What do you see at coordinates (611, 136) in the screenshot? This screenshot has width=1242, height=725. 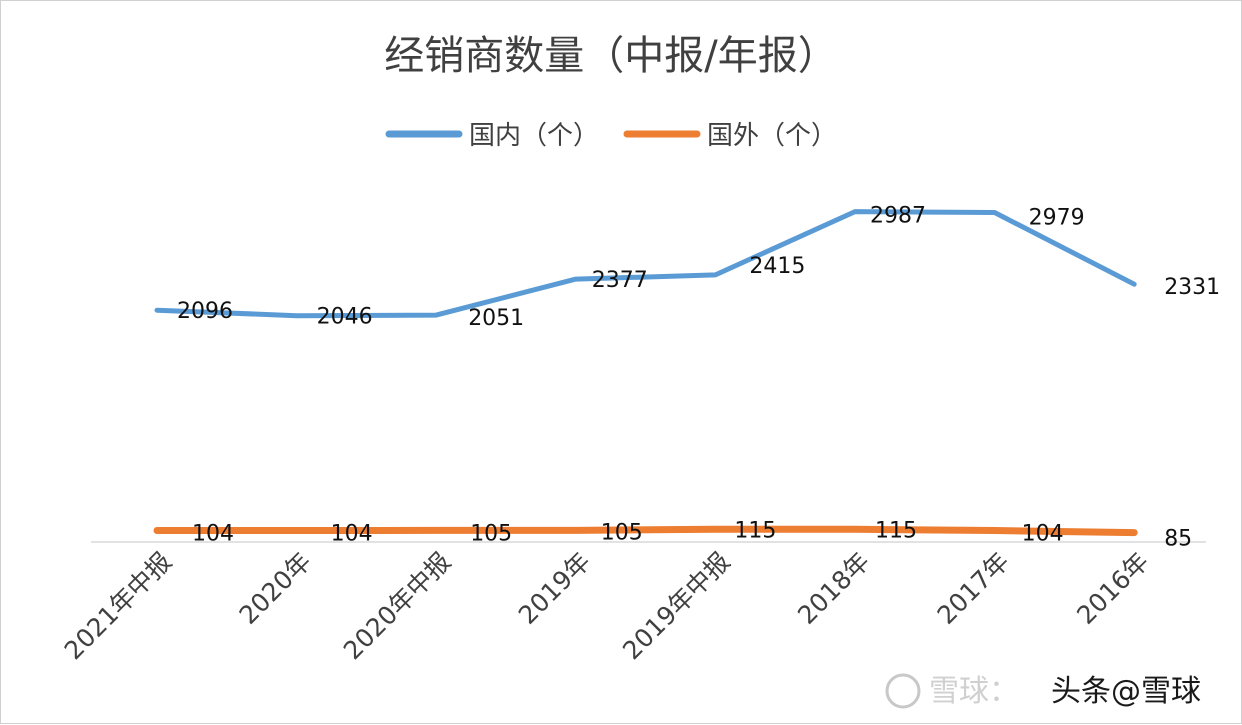 I see `legend: 国内（个） 国外（个）` at bounding box center [611, 136].